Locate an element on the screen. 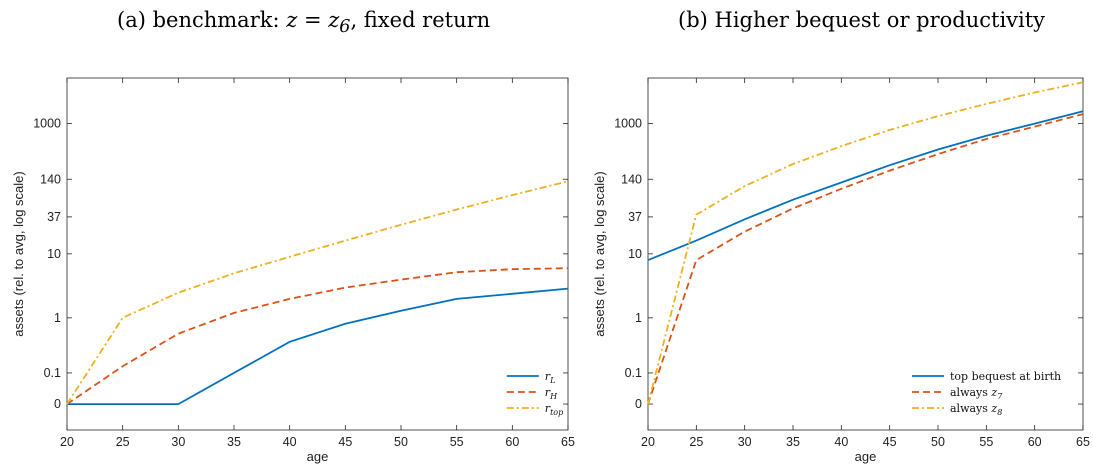 The width and height of the screenshot is (1093, 468). chart-b-ytick-label: 140 is located at coordinates (631, 179).